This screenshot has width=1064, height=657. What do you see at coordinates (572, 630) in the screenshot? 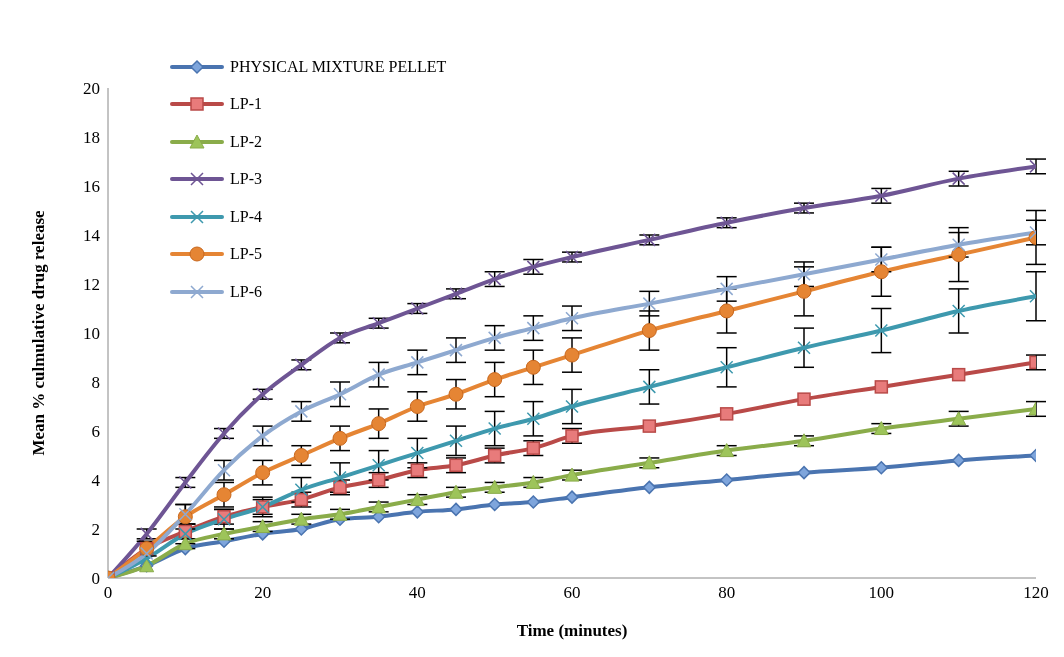
I see `x-axis-title: Time (minutes)` at bounding box center [572, 630].